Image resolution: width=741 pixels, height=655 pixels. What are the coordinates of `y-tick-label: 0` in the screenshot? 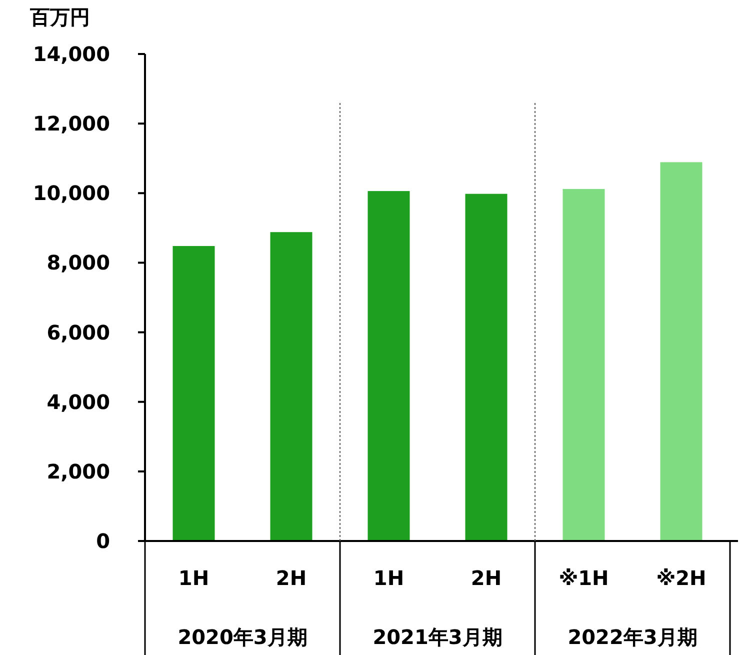 It's located at (103, 541).